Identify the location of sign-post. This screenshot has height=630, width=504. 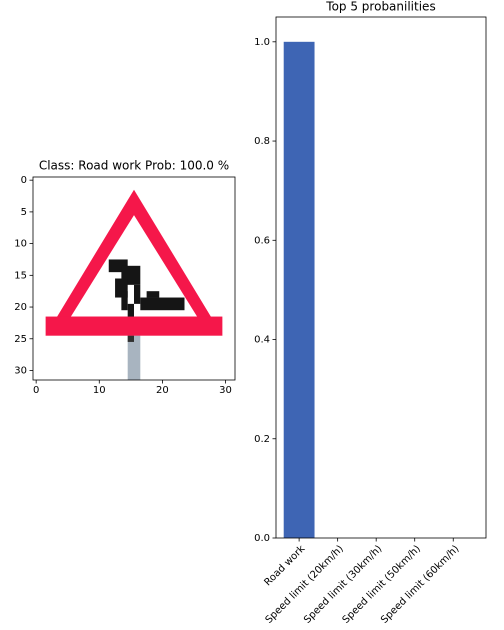
(134, 357).